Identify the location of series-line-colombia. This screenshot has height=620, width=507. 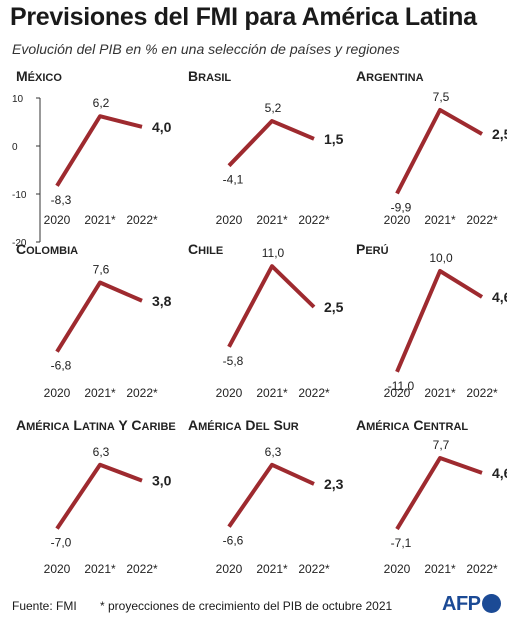
(99, 316).